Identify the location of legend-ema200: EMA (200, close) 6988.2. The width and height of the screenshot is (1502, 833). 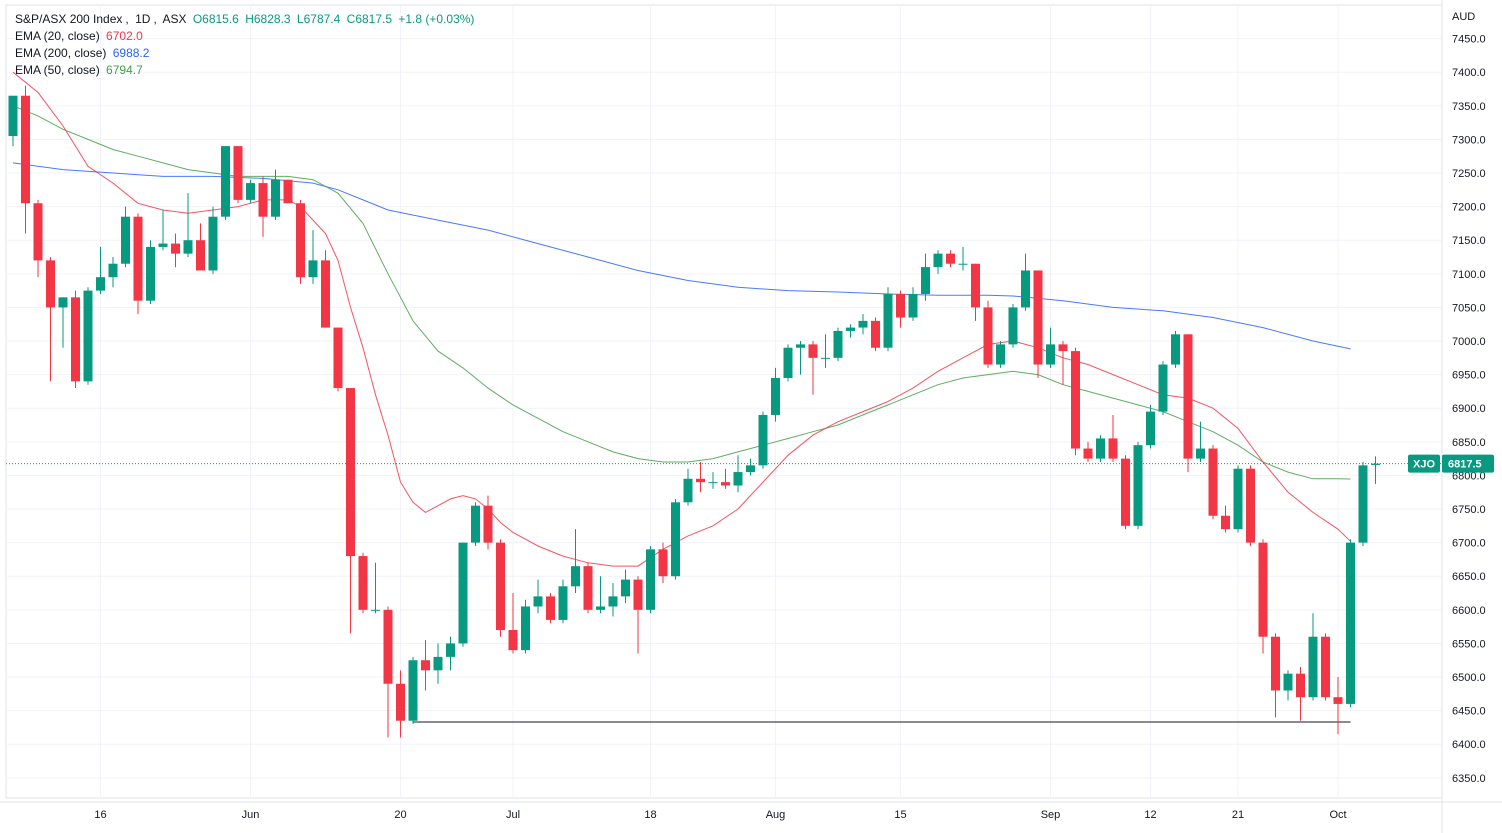
(246, 53).